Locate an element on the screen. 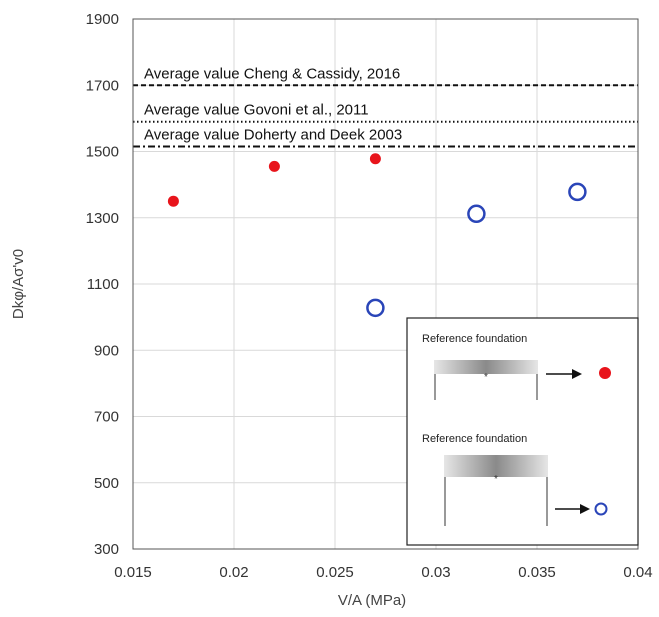 The width and height of the screenshot is (659, 617). y-tick-label: 300 is located at coordinates (106, 549).